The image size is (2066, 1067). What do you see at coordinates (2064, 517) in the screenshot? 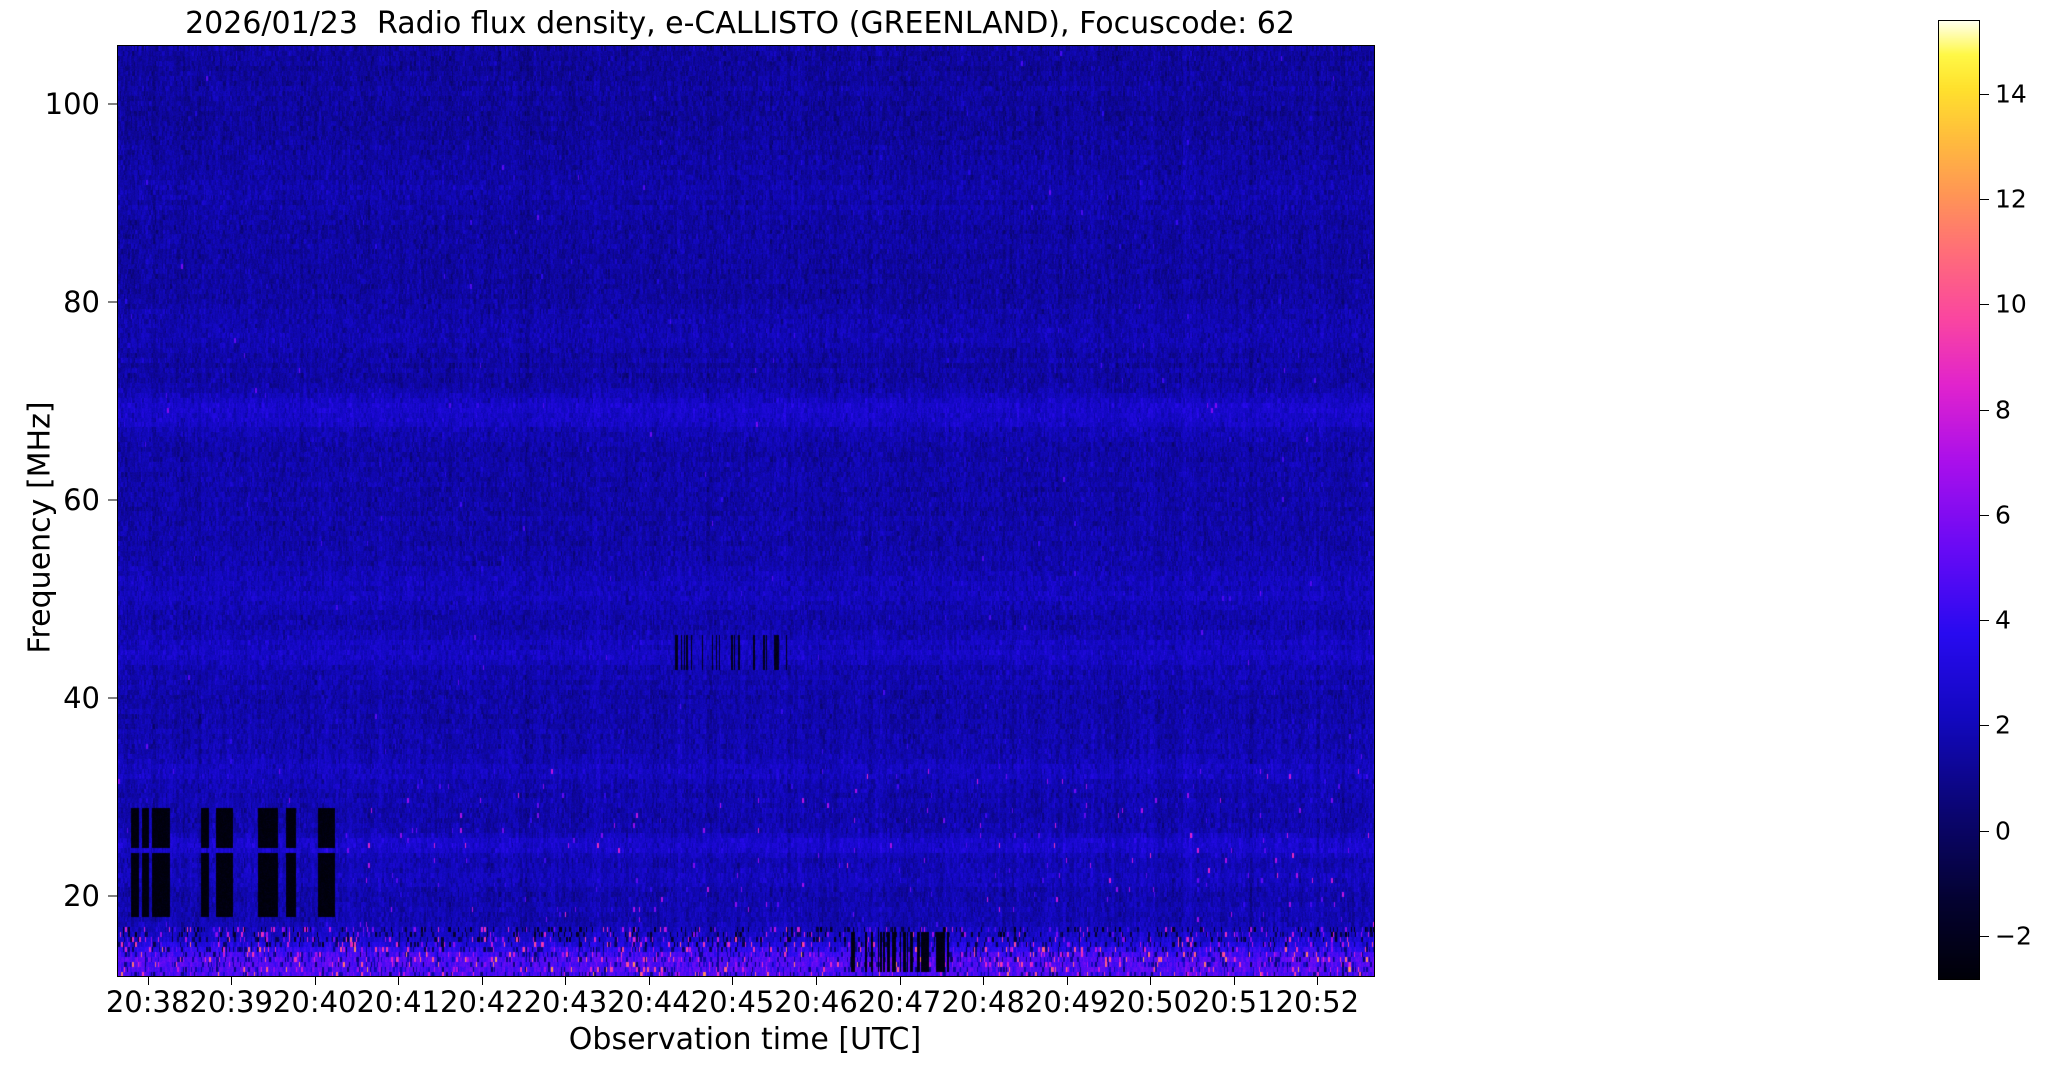
I see `colorbar-label: dB above background` at bounding box center [2064, 517].